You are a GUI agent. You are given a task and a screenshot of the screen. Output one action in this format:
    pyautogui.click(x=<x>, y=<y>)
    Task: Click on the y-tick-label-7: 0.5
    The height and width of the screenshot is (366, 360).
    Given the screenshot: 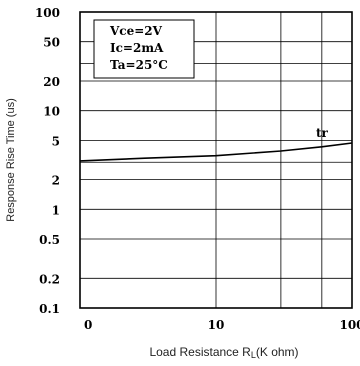 What is the action you would take?
    pyautogui.click(x=49, y=240)
    